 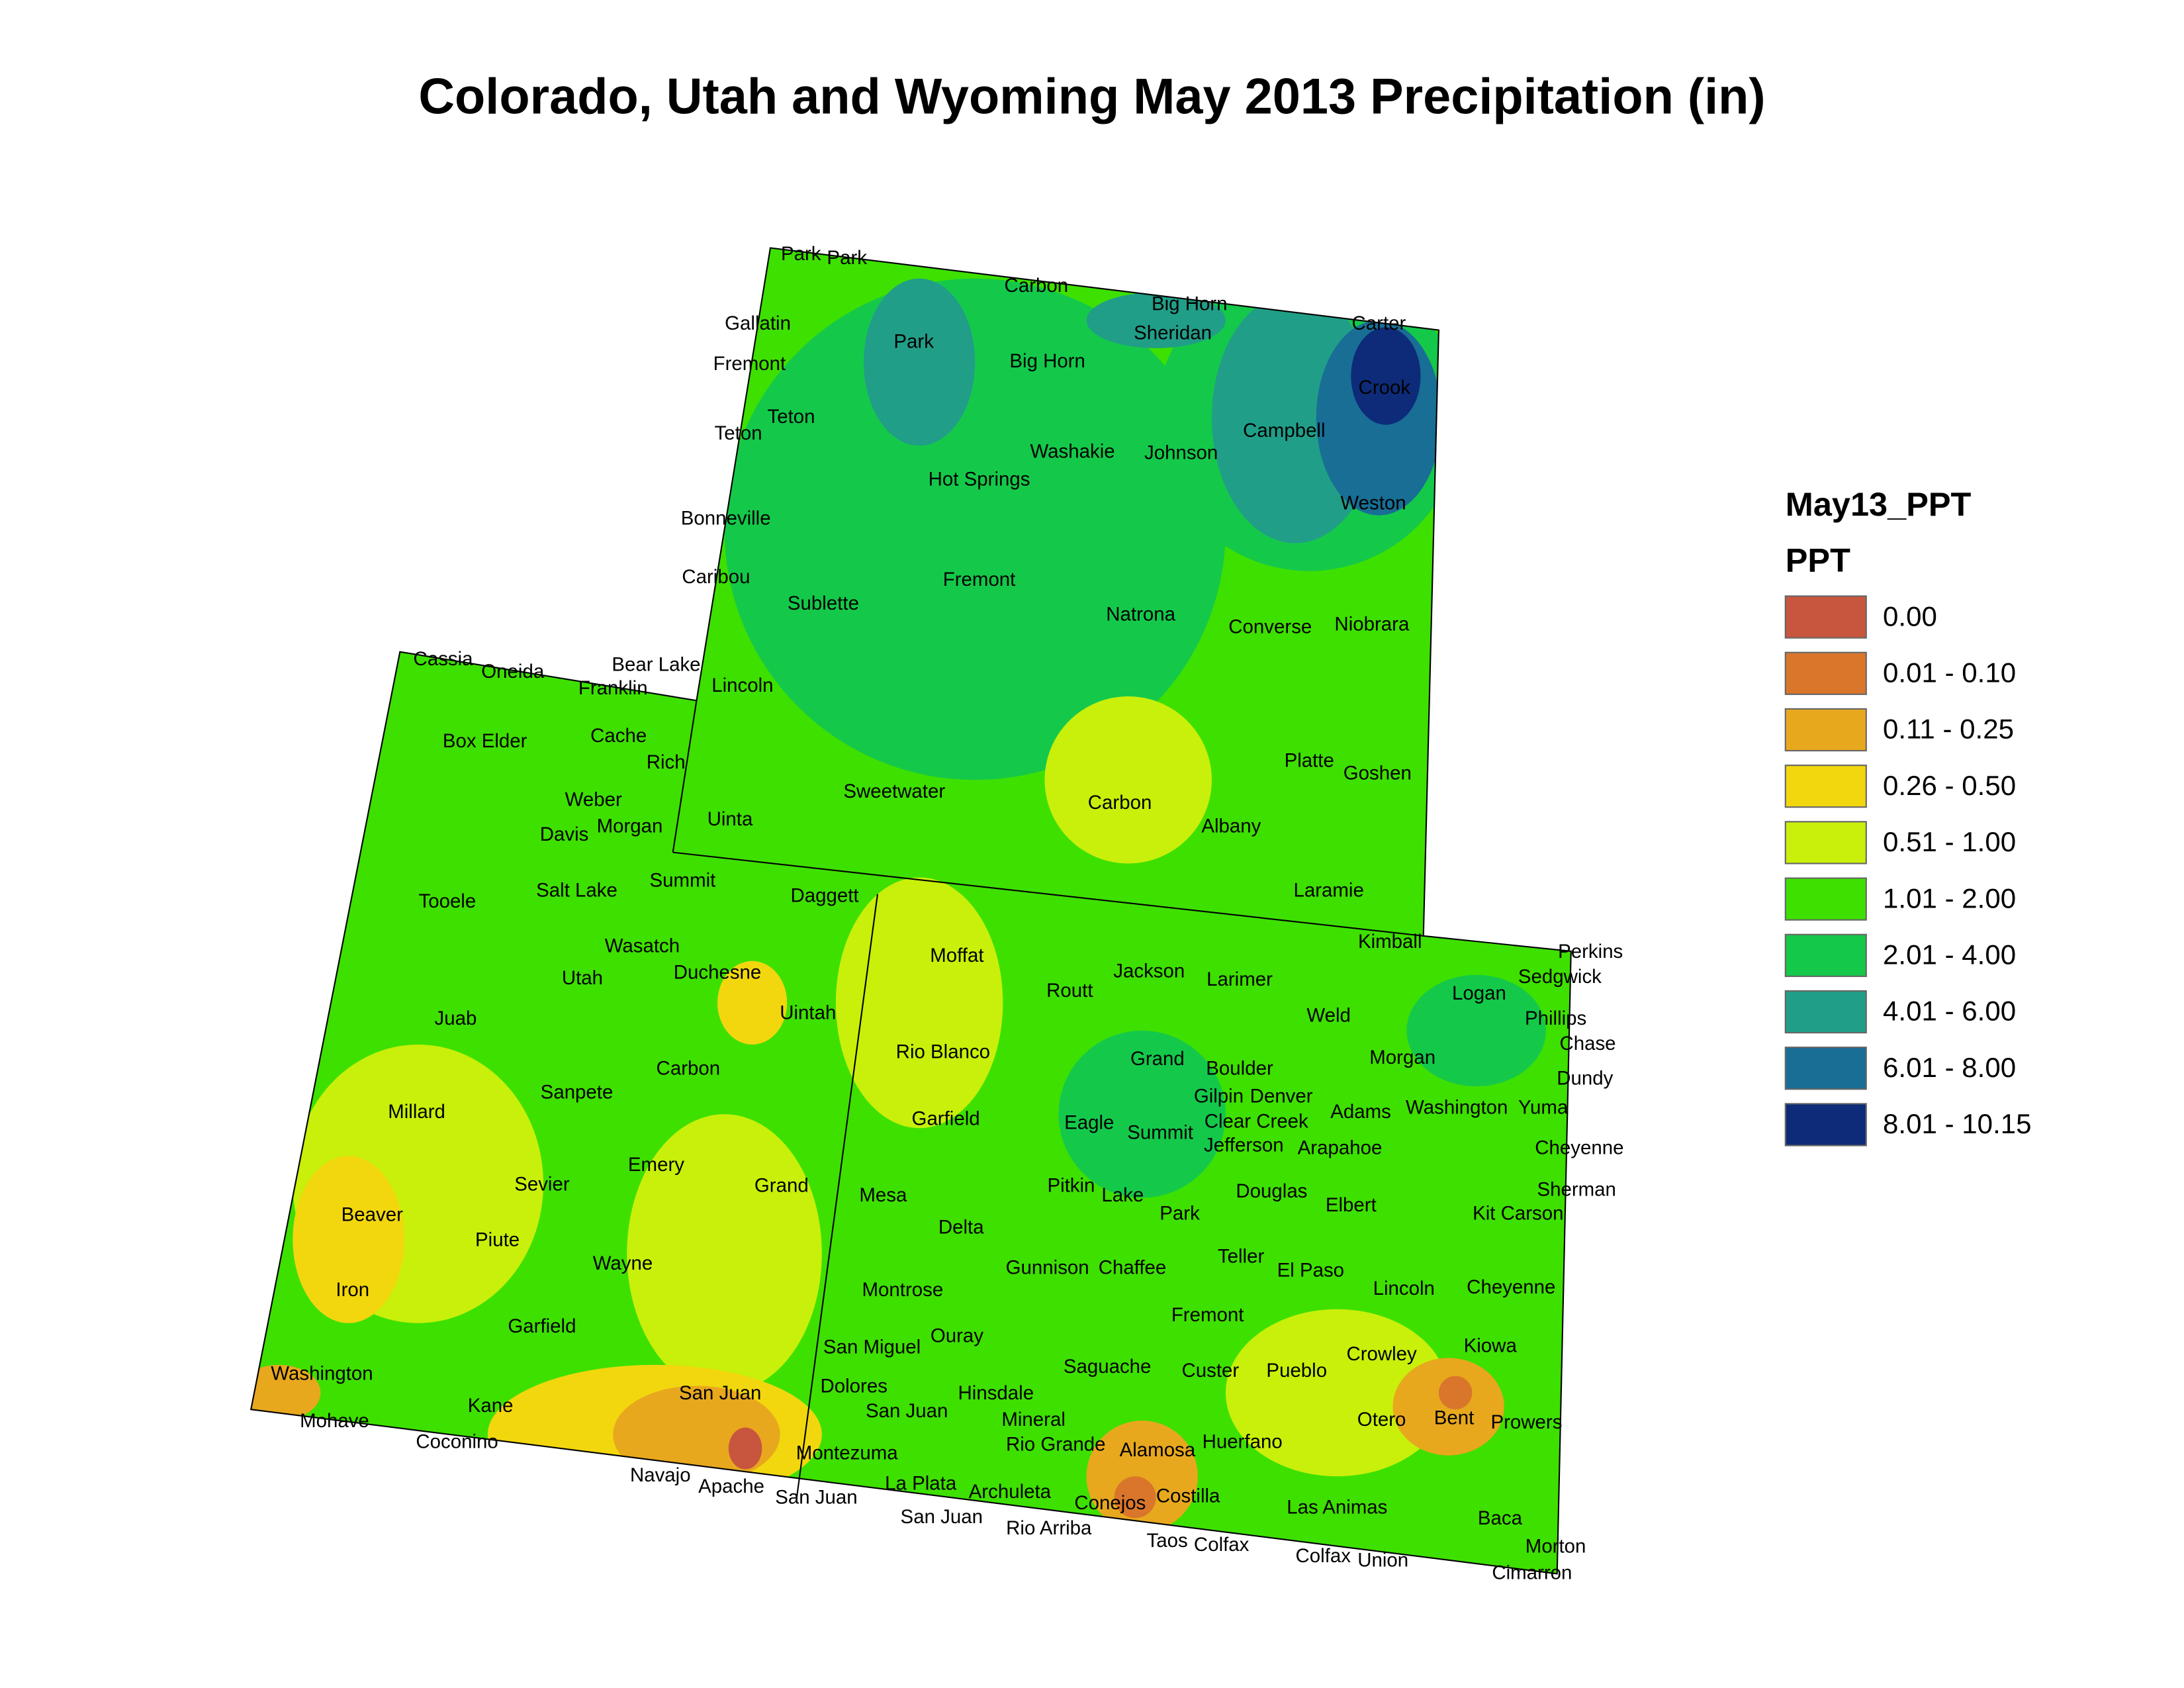 What do you see at coordinates (1910, 616) in the screenshot?
I see `legend-label: 0.00` at bounding box center [1910, 616].